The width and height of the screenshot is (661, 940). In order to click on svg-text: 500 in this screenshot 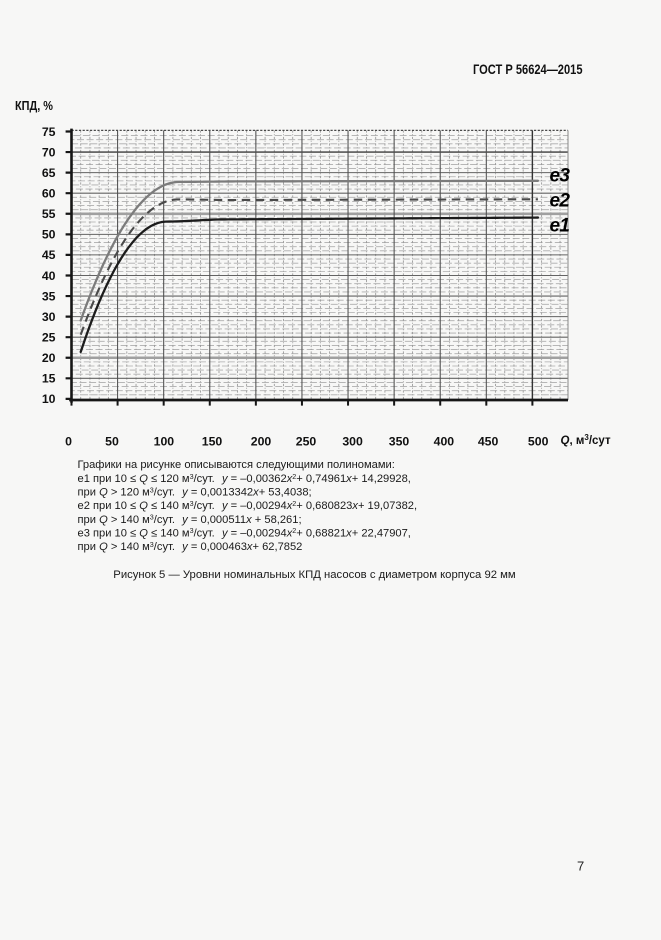, I will do `click(538, 441)`.